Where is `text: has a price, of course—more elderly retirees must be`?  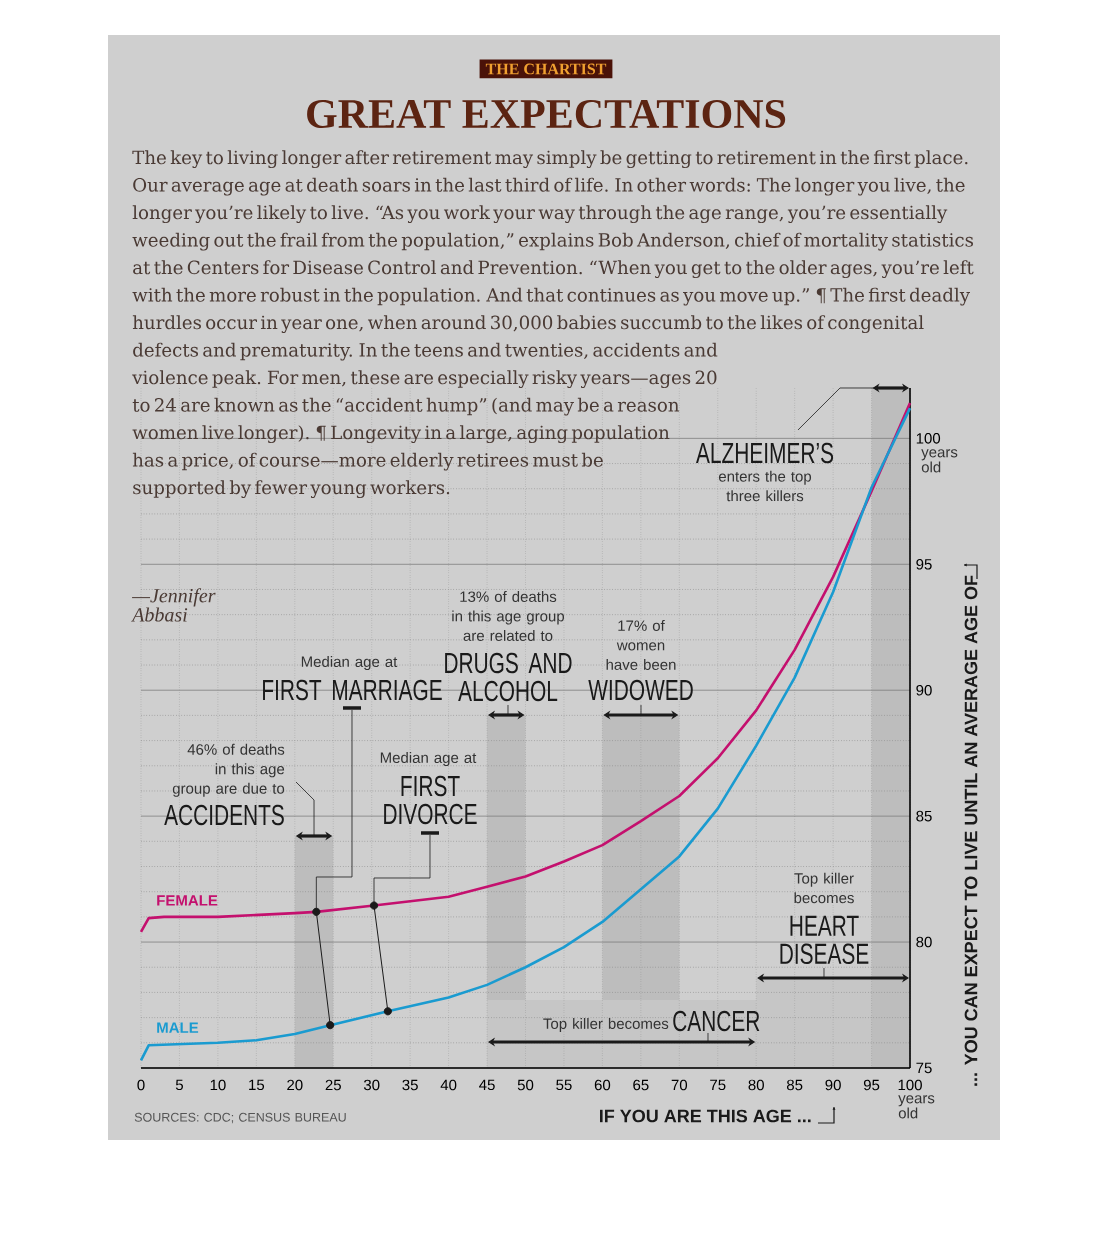 text: has a price, of course—more elderly retirees must be is located at coordinates (367, 461).